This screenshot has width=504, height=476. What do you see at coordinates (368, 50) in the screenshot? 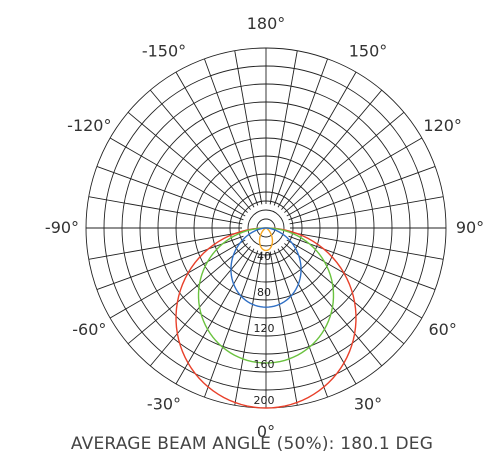
I see `angle-tick-label: 150°` at bounding box center [368, 50].